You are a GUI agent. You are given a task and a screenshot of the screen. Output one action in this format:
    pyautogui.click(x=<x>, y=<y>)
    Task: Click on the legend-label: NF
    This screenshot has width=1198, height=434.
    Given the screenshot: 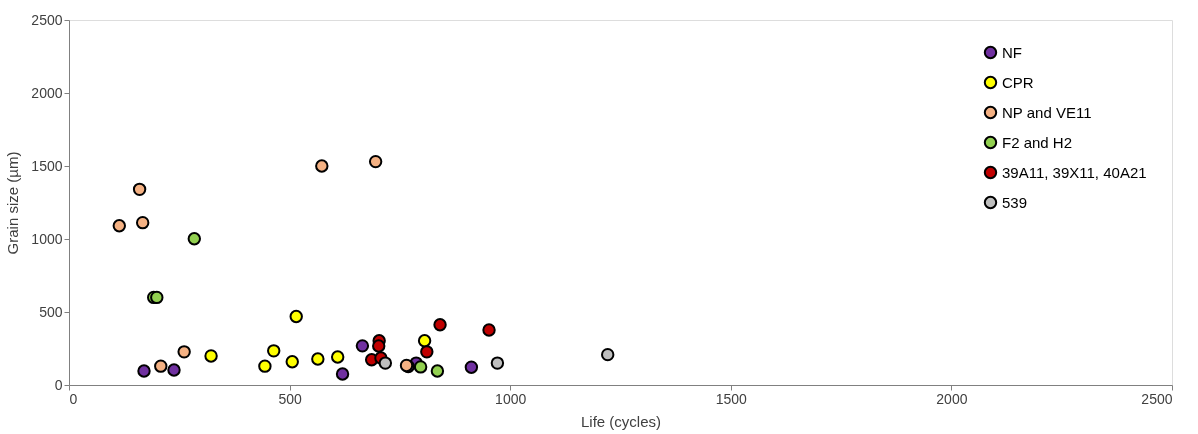 What is the action you would take?
    pyautogui.click(x=1012, y=52)
    